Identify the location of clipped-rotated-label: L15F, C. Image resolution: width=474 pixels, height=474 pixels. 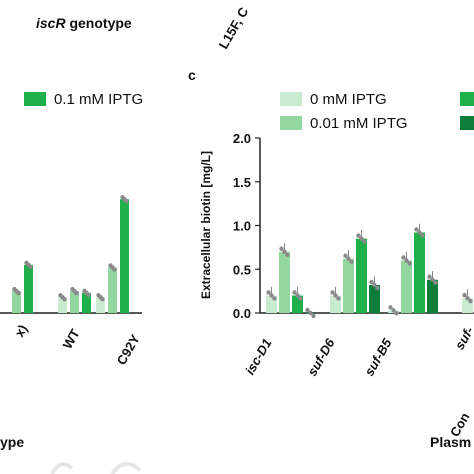
(234, 27).